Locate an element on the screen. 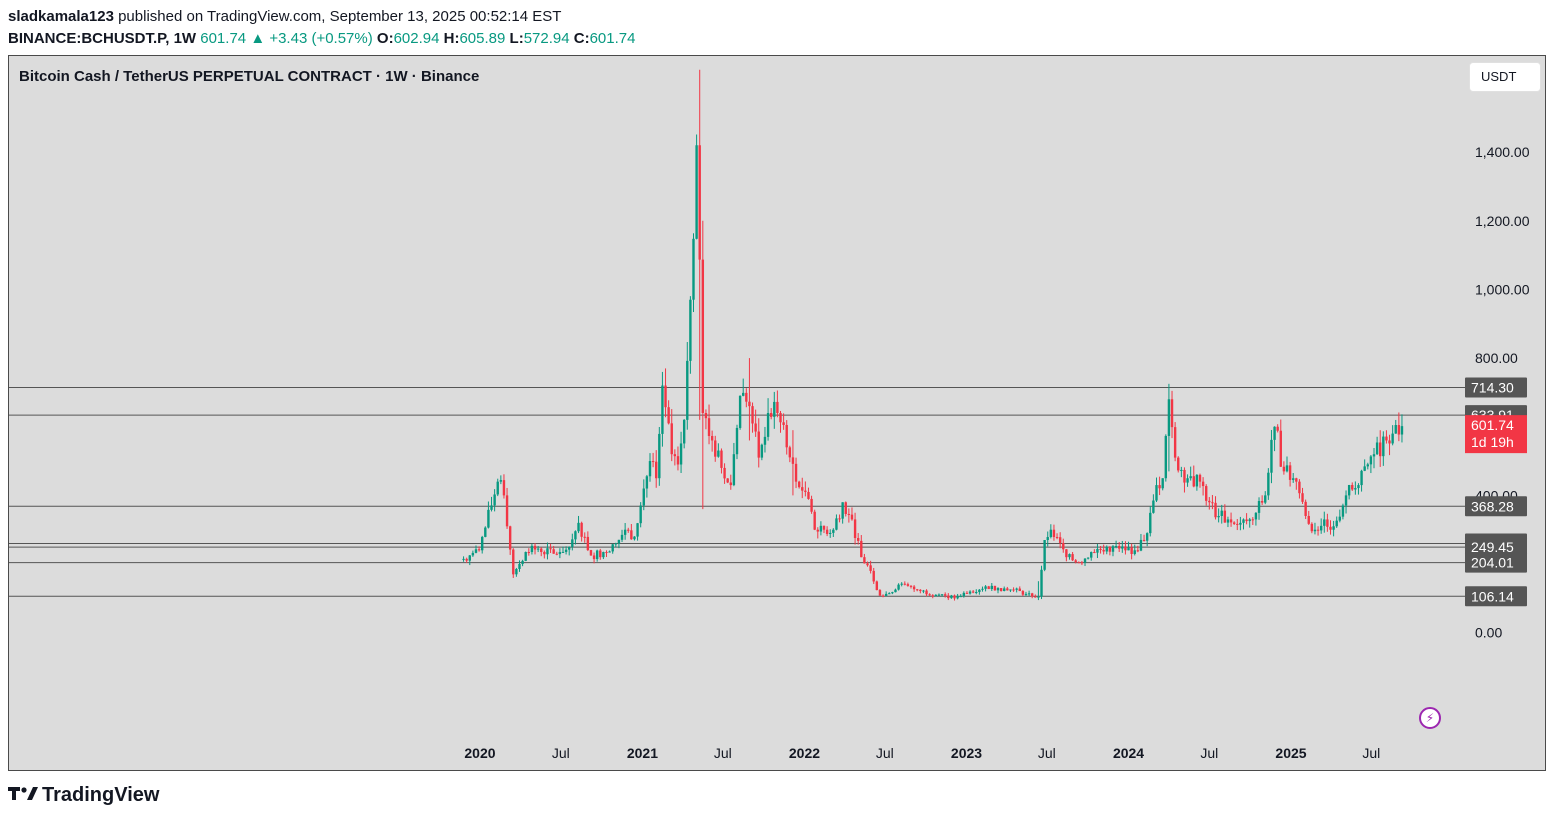  low-label: L: is located at coordinates (516, 38).